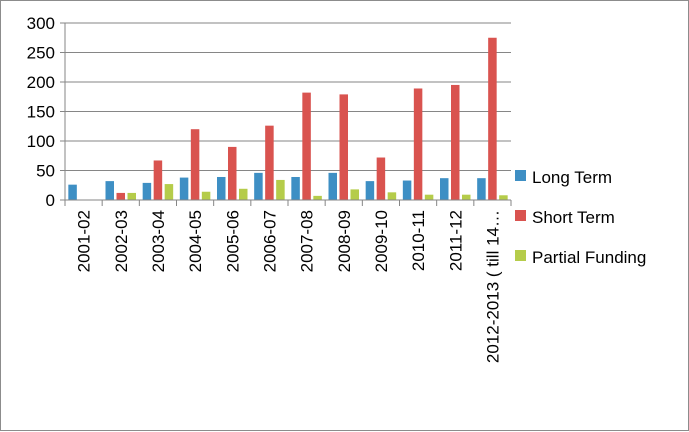 The image size is (689, 432). I want to click on x-tick-label: 2008-09, so click(344, 241).